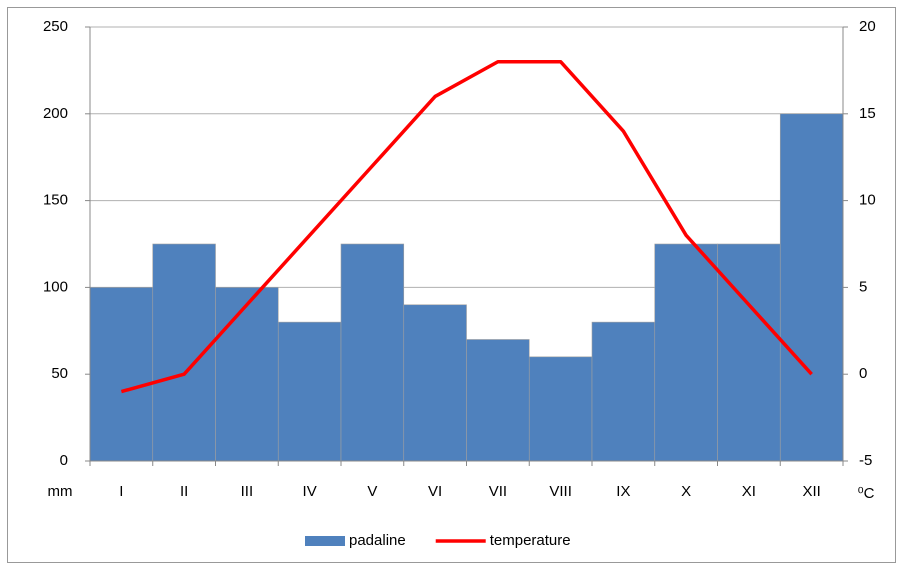 This screenshot has width=903, height=567. Describe the element at coordinates (55, 286) in the screenshot. I see `y-tick-label: 100` at that location.